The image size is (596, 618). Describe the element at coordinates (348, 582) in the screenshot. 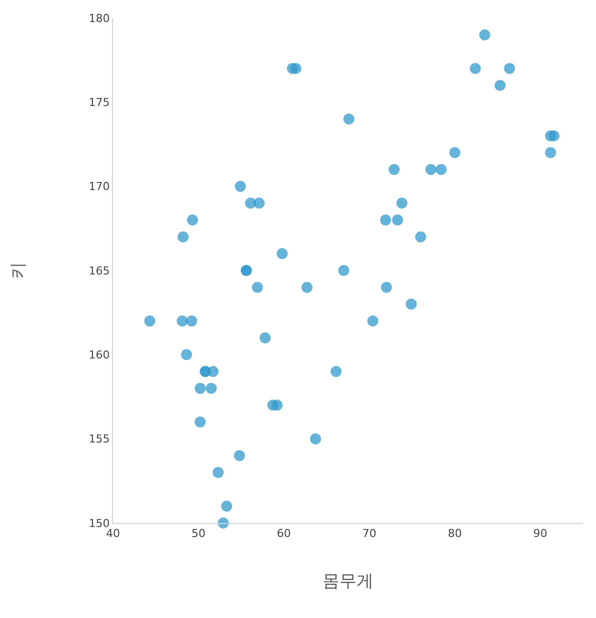

I see `x-axis-title: 몸무게` at that location.